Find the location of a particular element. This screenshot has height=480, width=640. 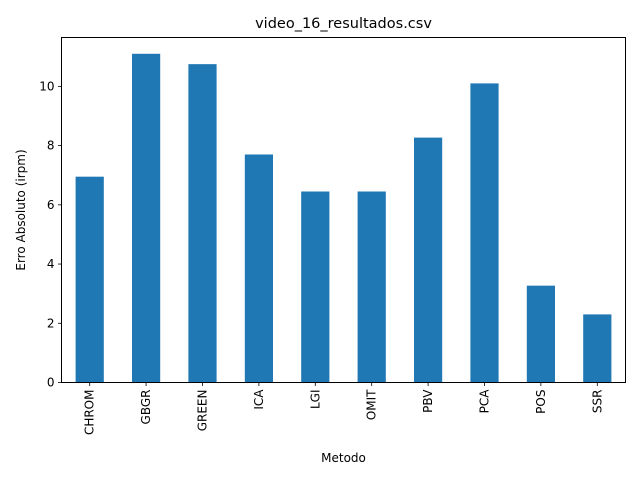

y-tick-label: 6 is located at coordinates (51, 205).